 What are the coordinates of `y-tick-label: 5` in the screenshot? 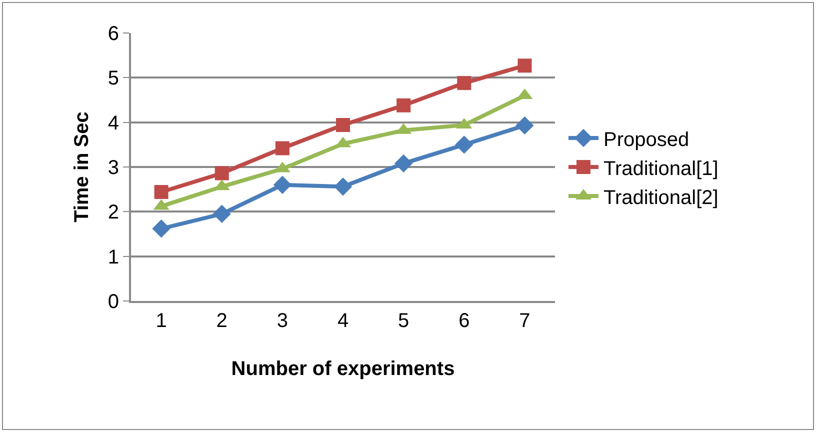 It's located at (113, 79).